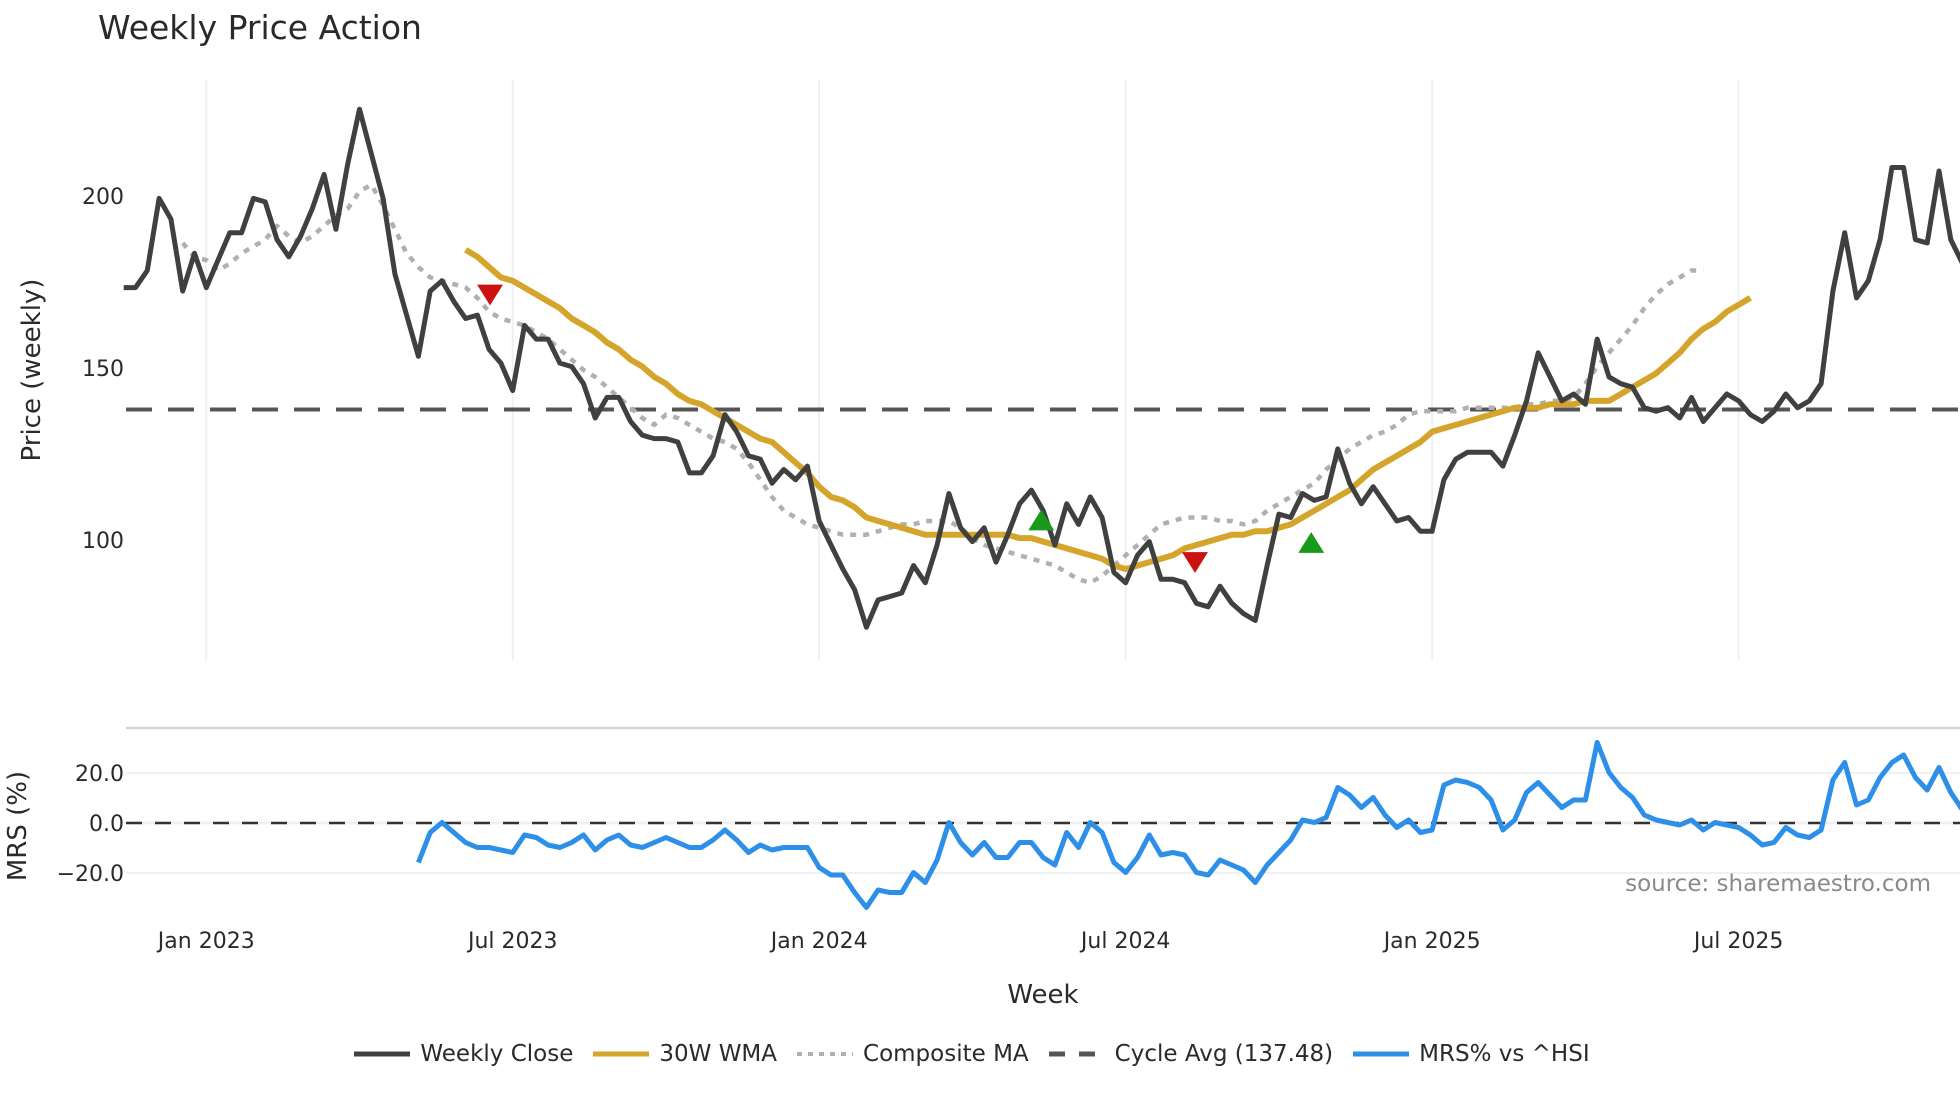 This screenshot has height=1102, width=1960. I want to click on chart-title: Weekly Price Action, so click(260, 27).